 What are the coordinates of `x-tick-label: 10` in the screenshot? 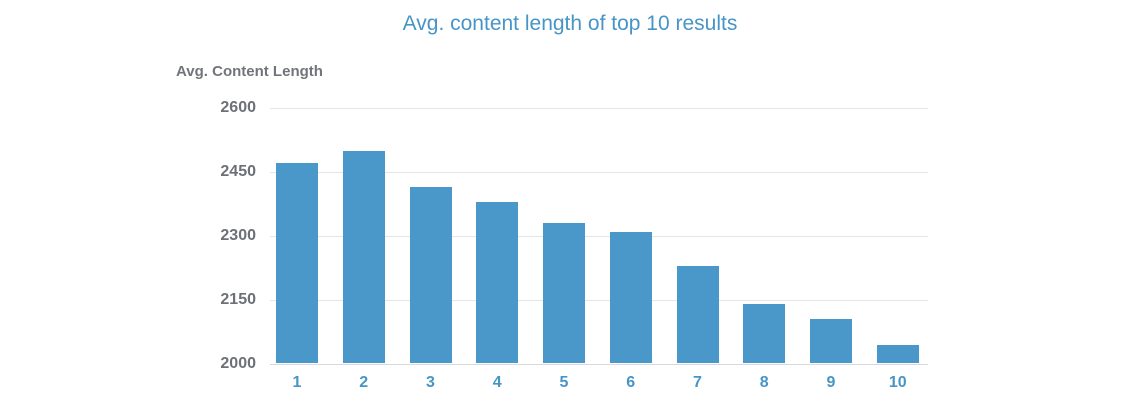 It's located at (897, 382).